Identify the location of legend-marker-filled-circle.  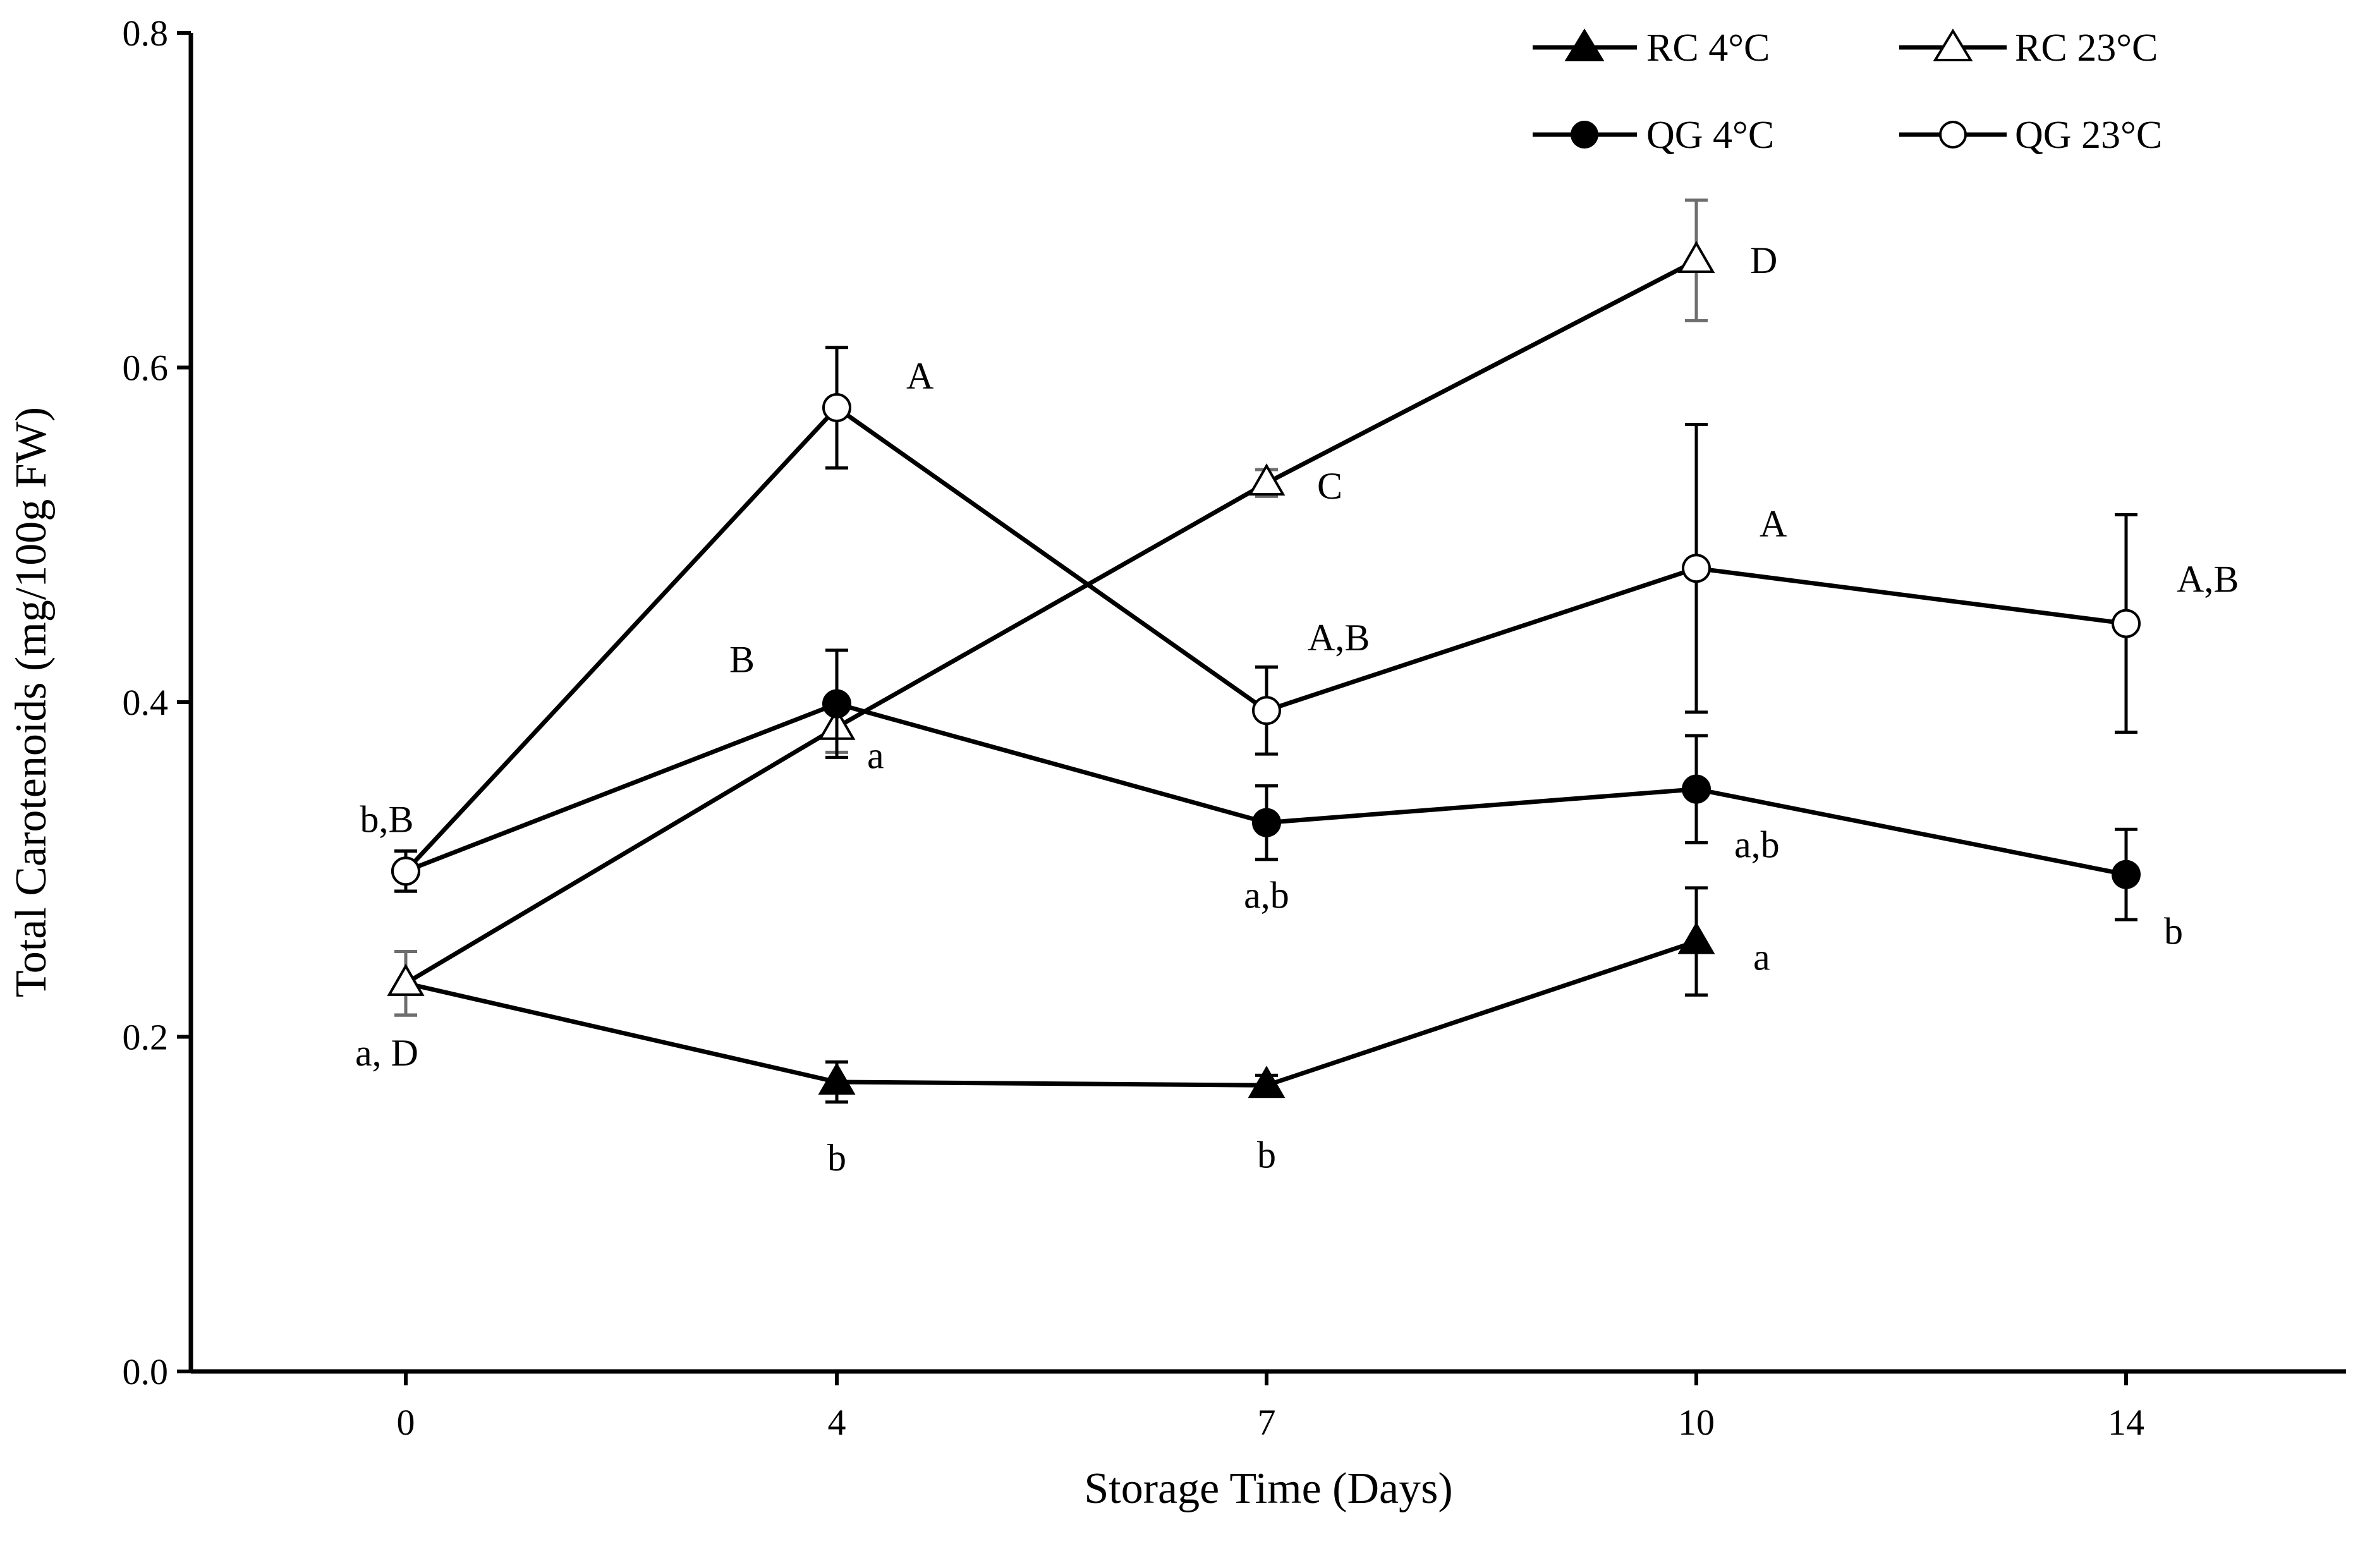
(1584, 135).